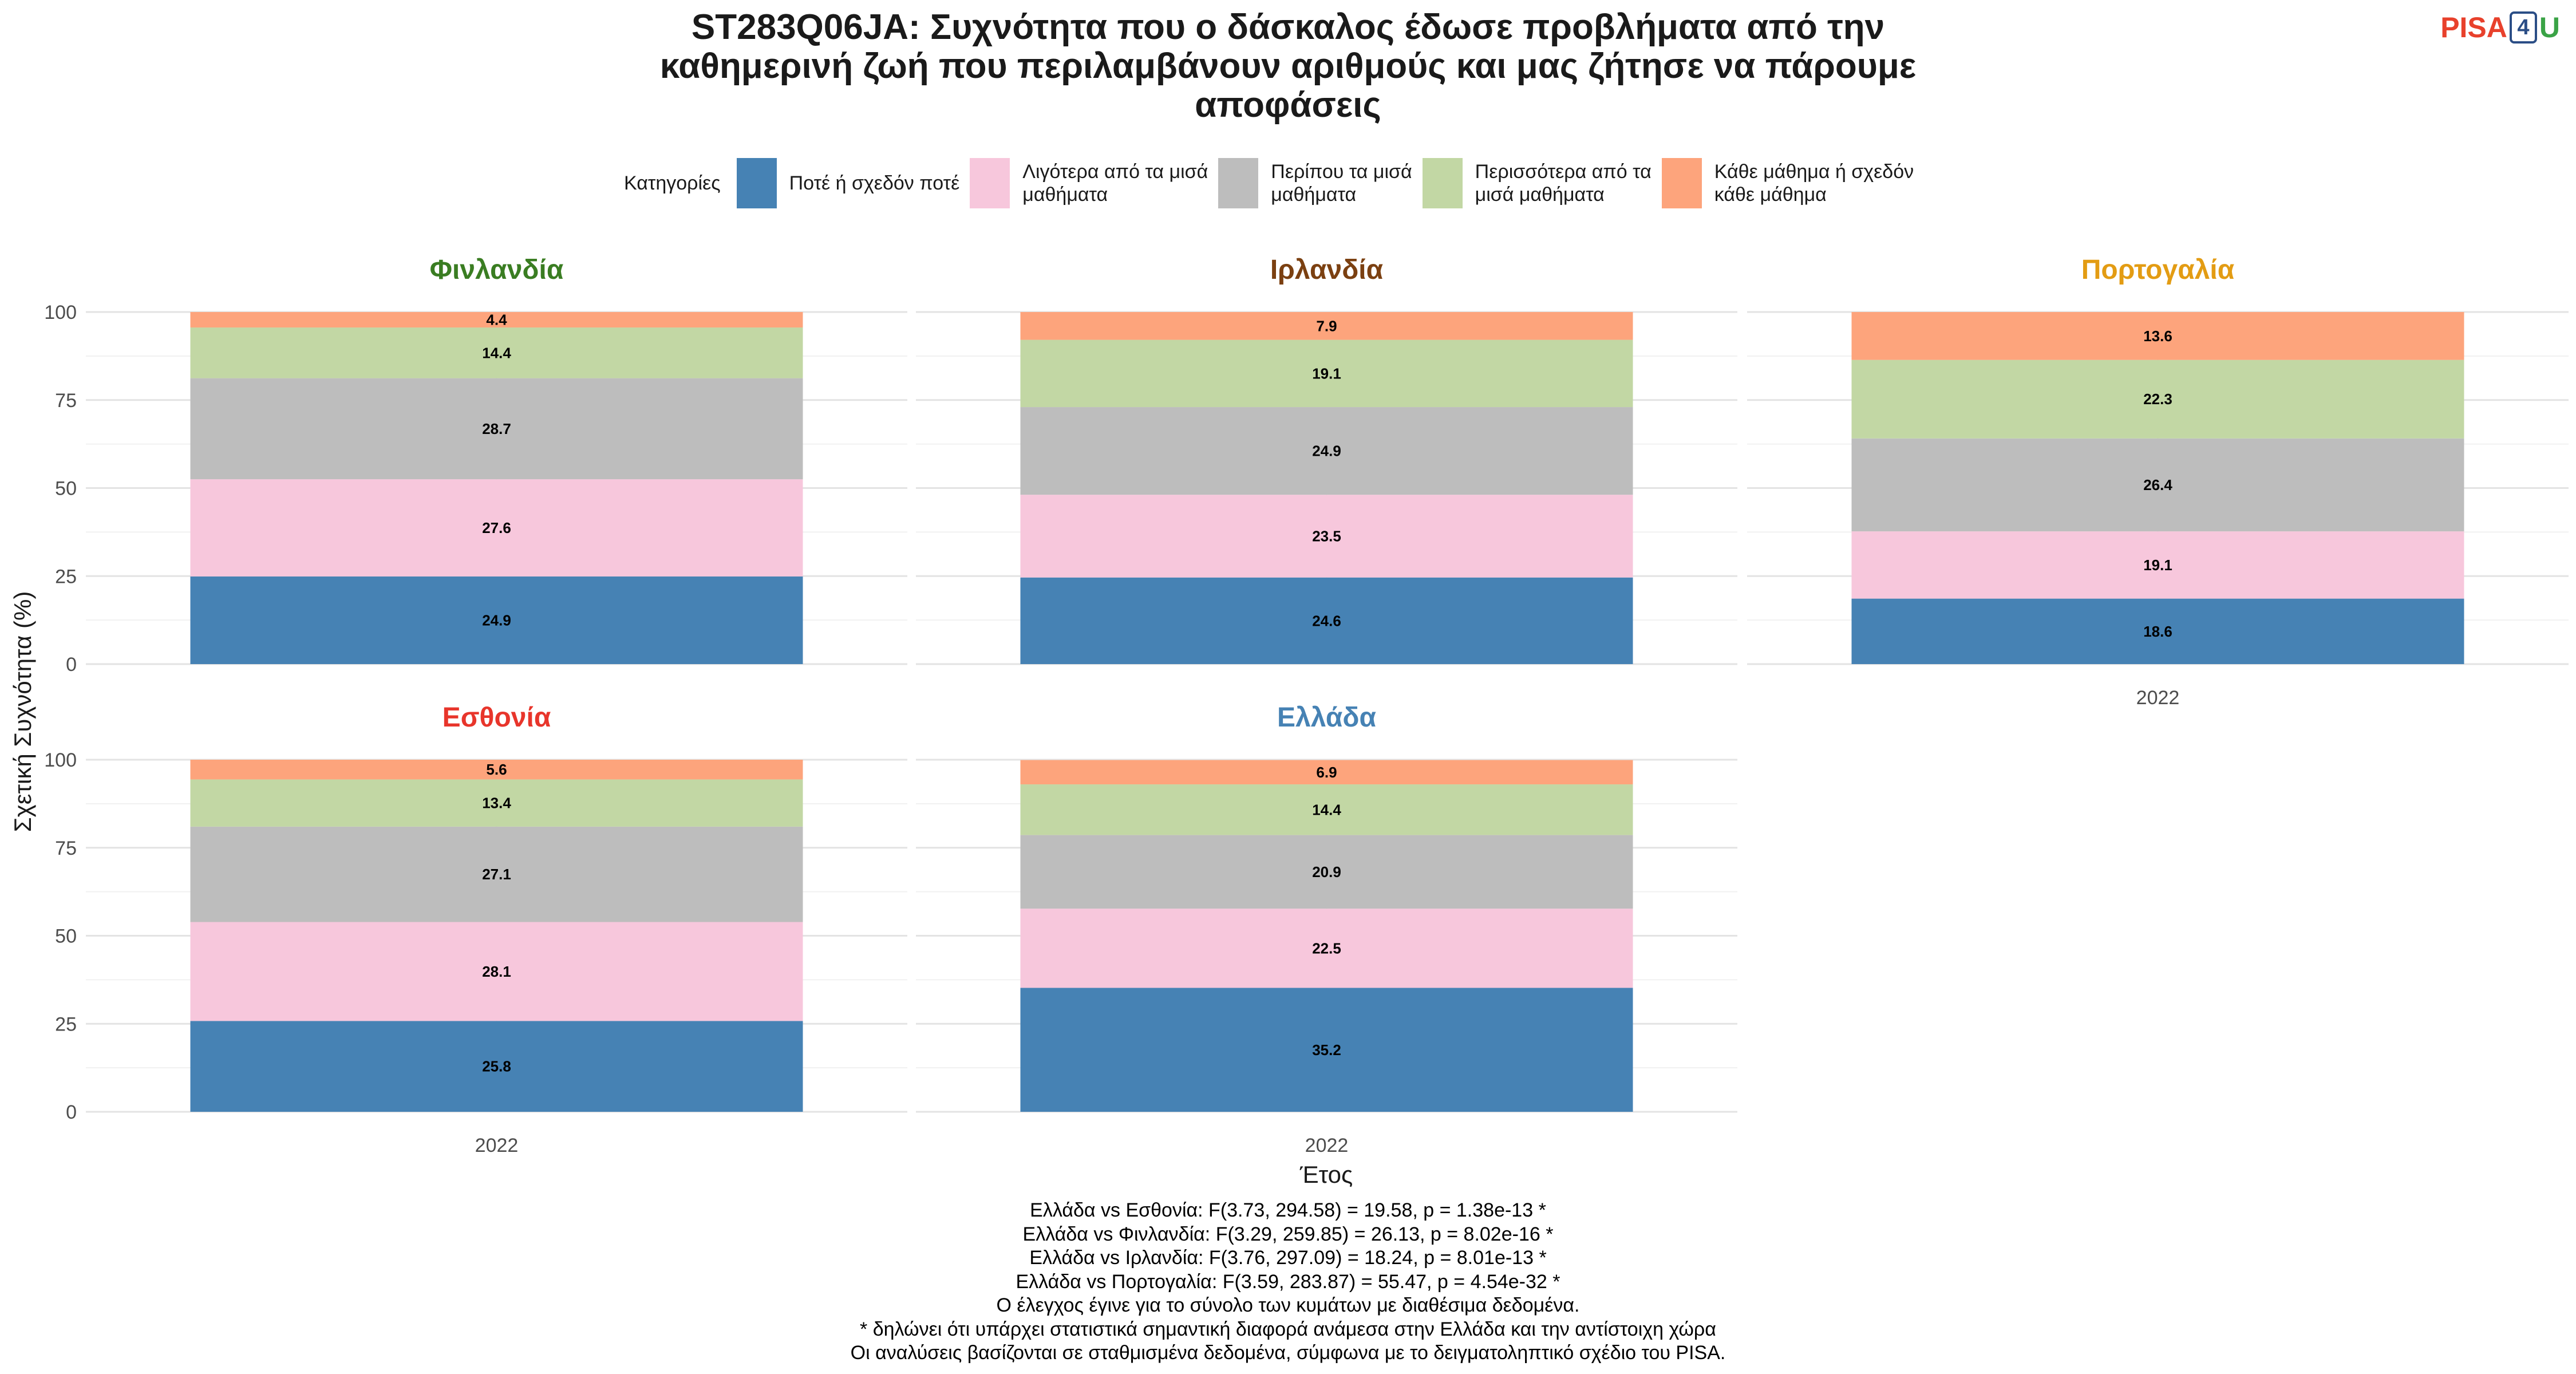  I want to click on data-label: 23.5, so click(1326, 535).